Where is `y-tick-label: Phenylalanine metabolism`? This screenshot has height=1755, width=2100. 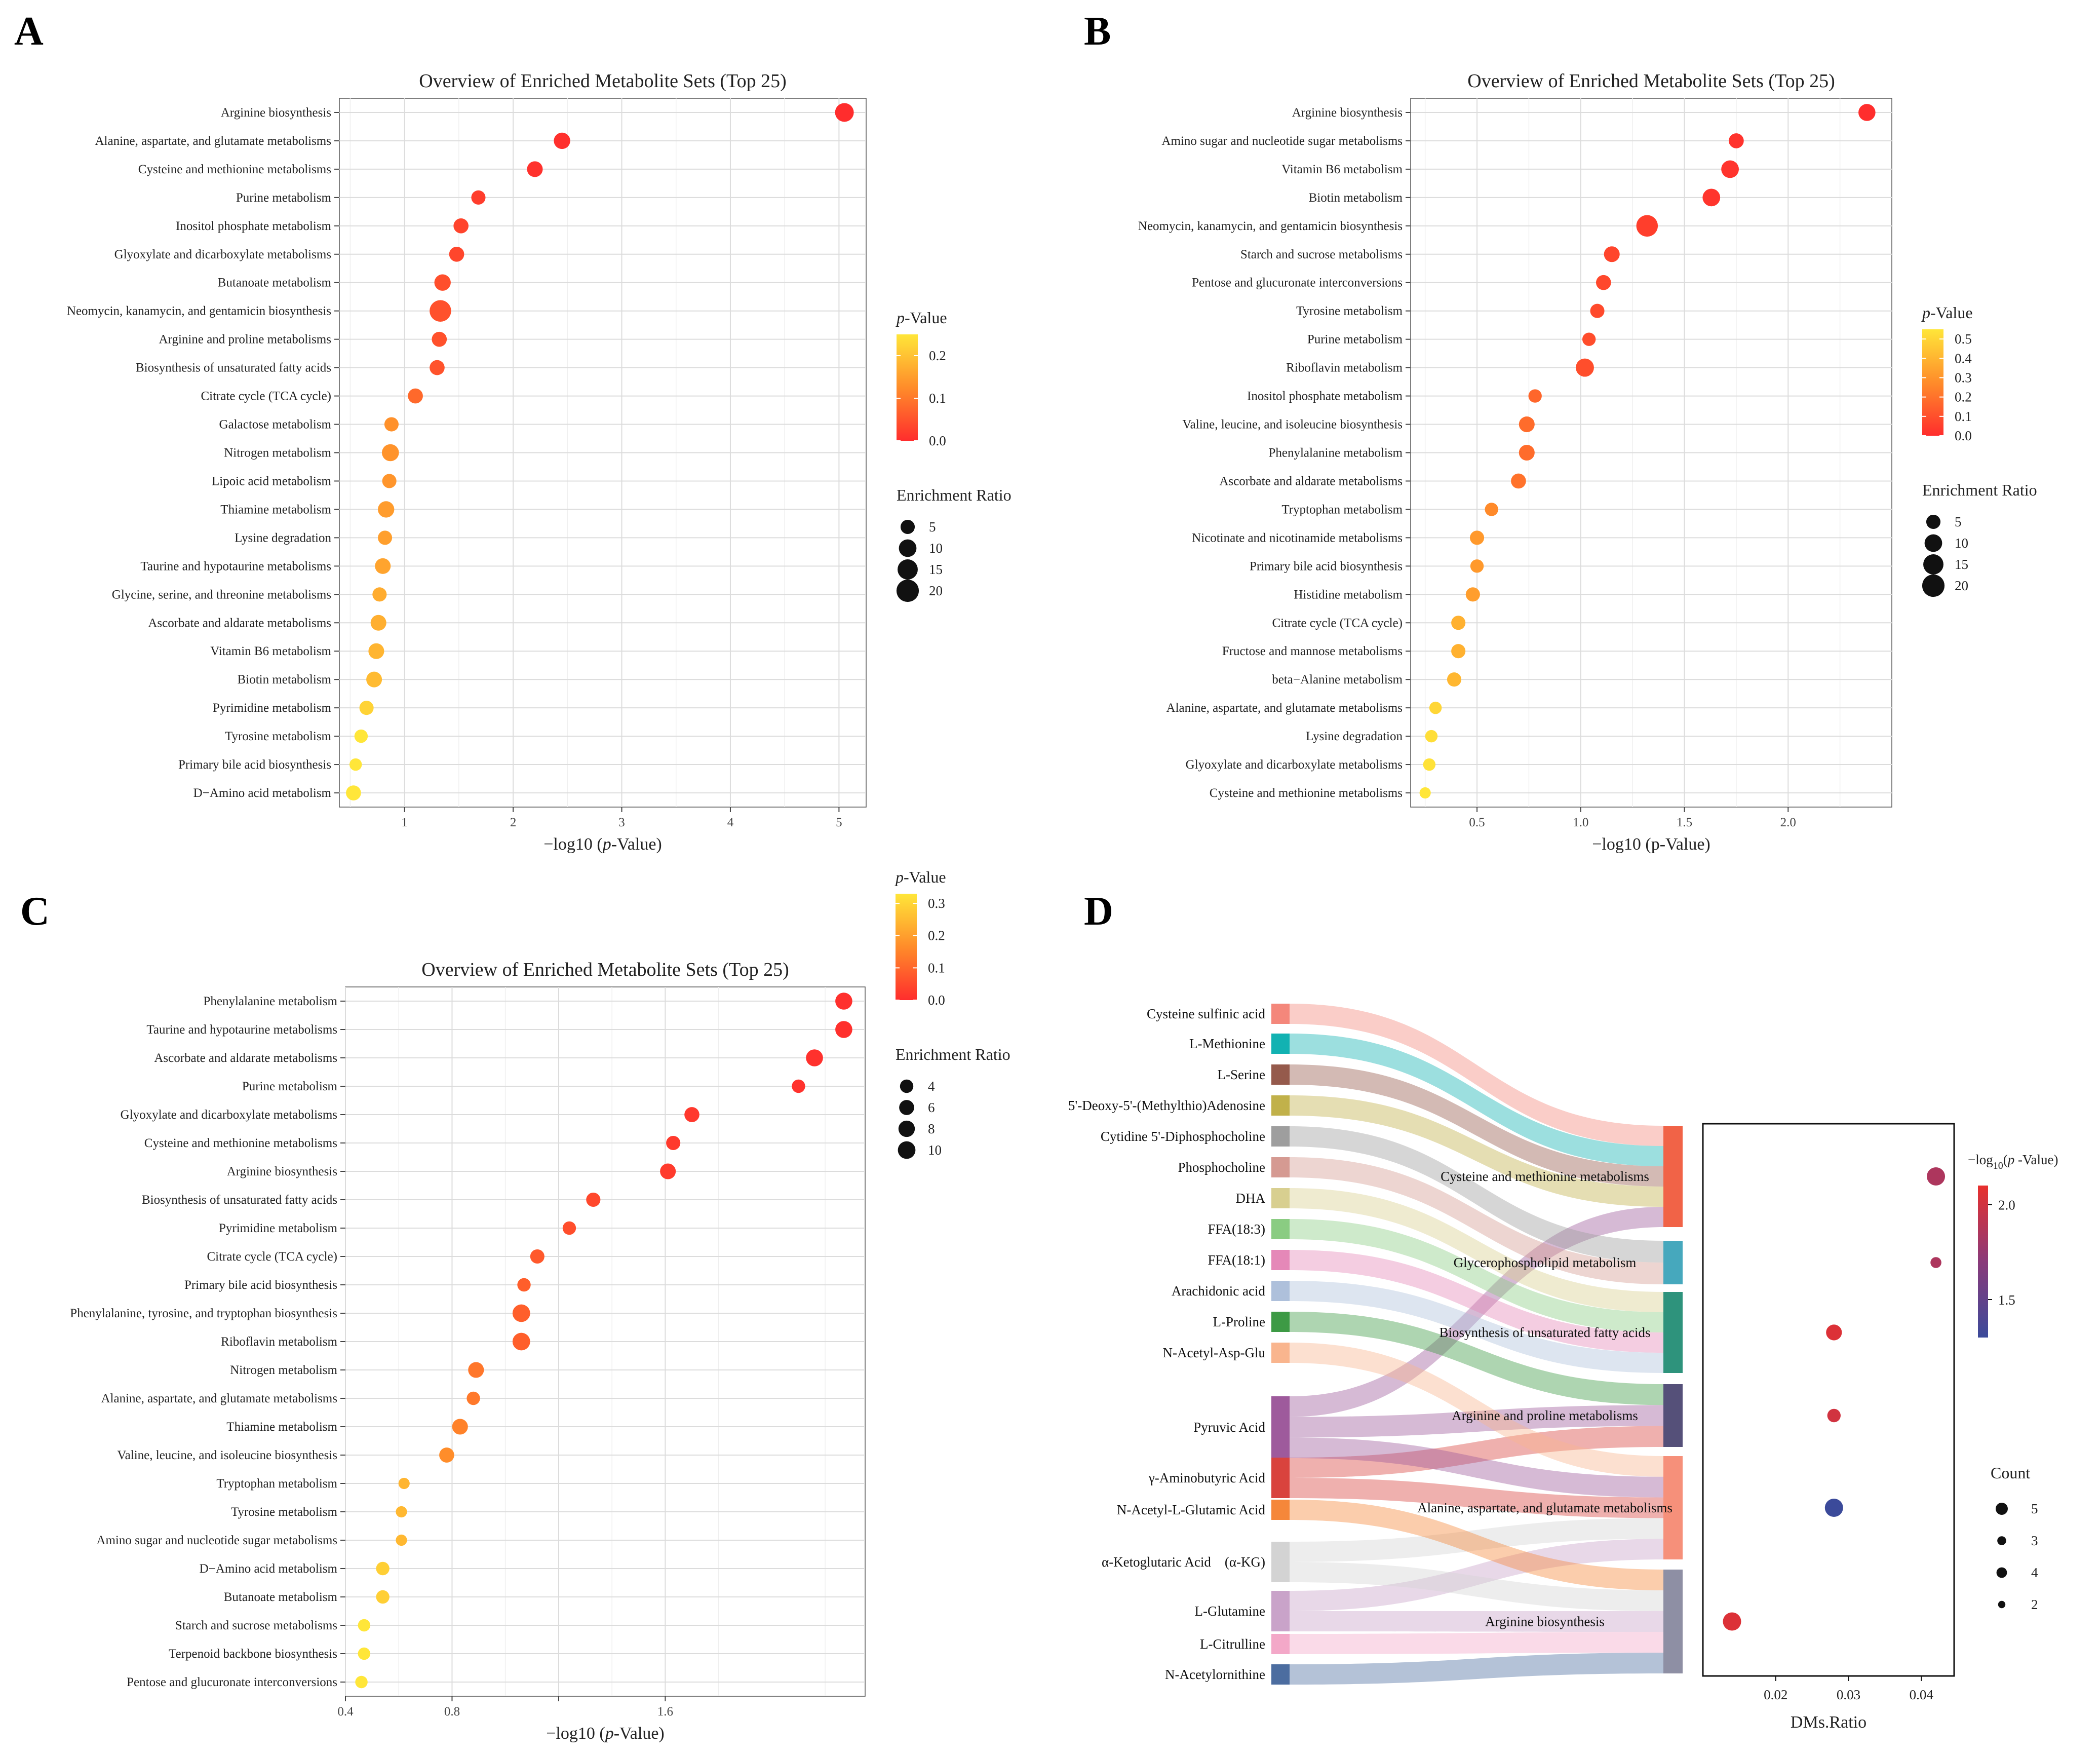
y-tick-label: Phenylalanine metabolism is located at coordinates (1335, 453).